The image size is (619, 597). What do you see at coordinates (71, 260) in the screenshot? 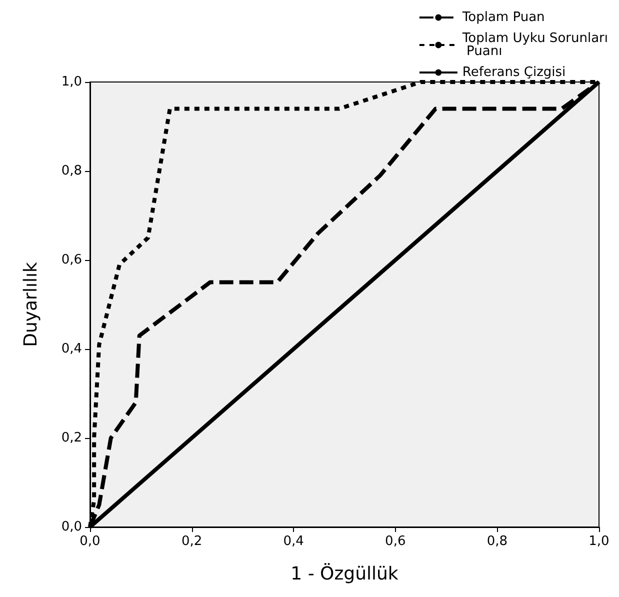
I see `y-tick-label: 0,6` at bounding box center [71, 260].